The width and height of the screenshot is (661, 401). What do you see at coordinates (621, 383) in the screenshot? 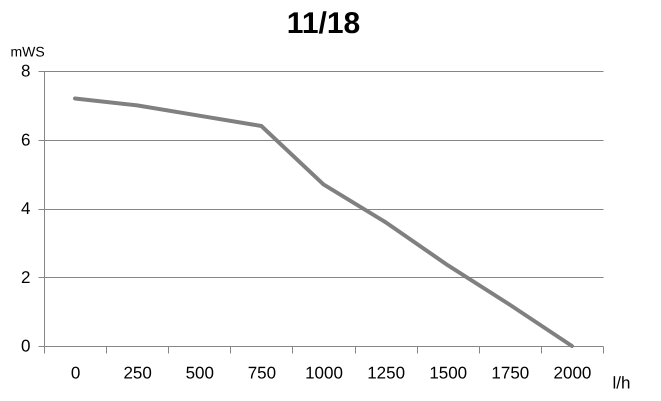
I see `x-axis-title: l/h` at bounding box center [621, 383].